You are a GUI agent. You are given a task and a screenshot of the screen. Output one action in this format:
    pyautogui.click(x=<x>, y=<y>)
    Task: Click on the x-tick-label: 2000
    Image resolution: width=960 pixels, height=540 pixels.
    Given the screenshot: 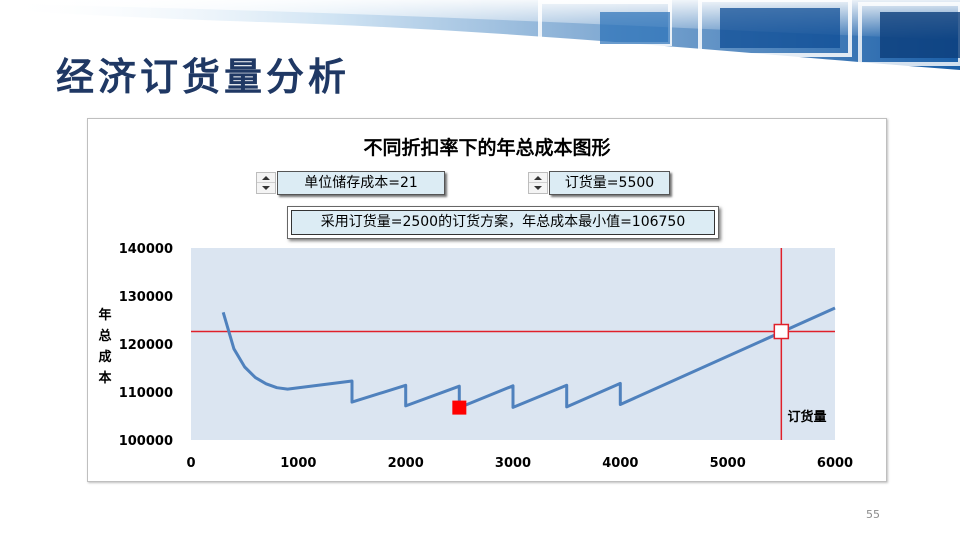 What is the action you would take?
    pyautogui.click(x=406, y=463)
    